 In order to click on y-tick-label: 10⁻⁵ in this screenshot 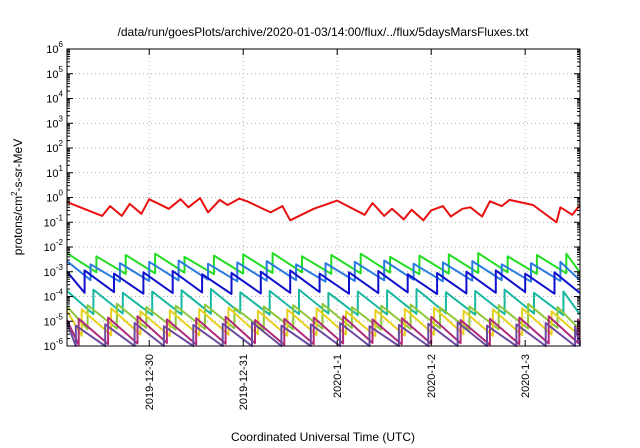, I will do `click(54, 320)`.